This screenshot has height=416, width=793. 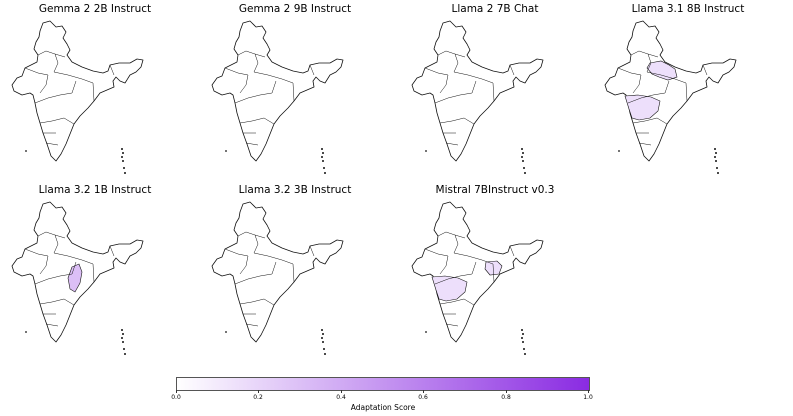 I want to click on colorbar-tick-label: 0.8, so click(x=506, y=397).